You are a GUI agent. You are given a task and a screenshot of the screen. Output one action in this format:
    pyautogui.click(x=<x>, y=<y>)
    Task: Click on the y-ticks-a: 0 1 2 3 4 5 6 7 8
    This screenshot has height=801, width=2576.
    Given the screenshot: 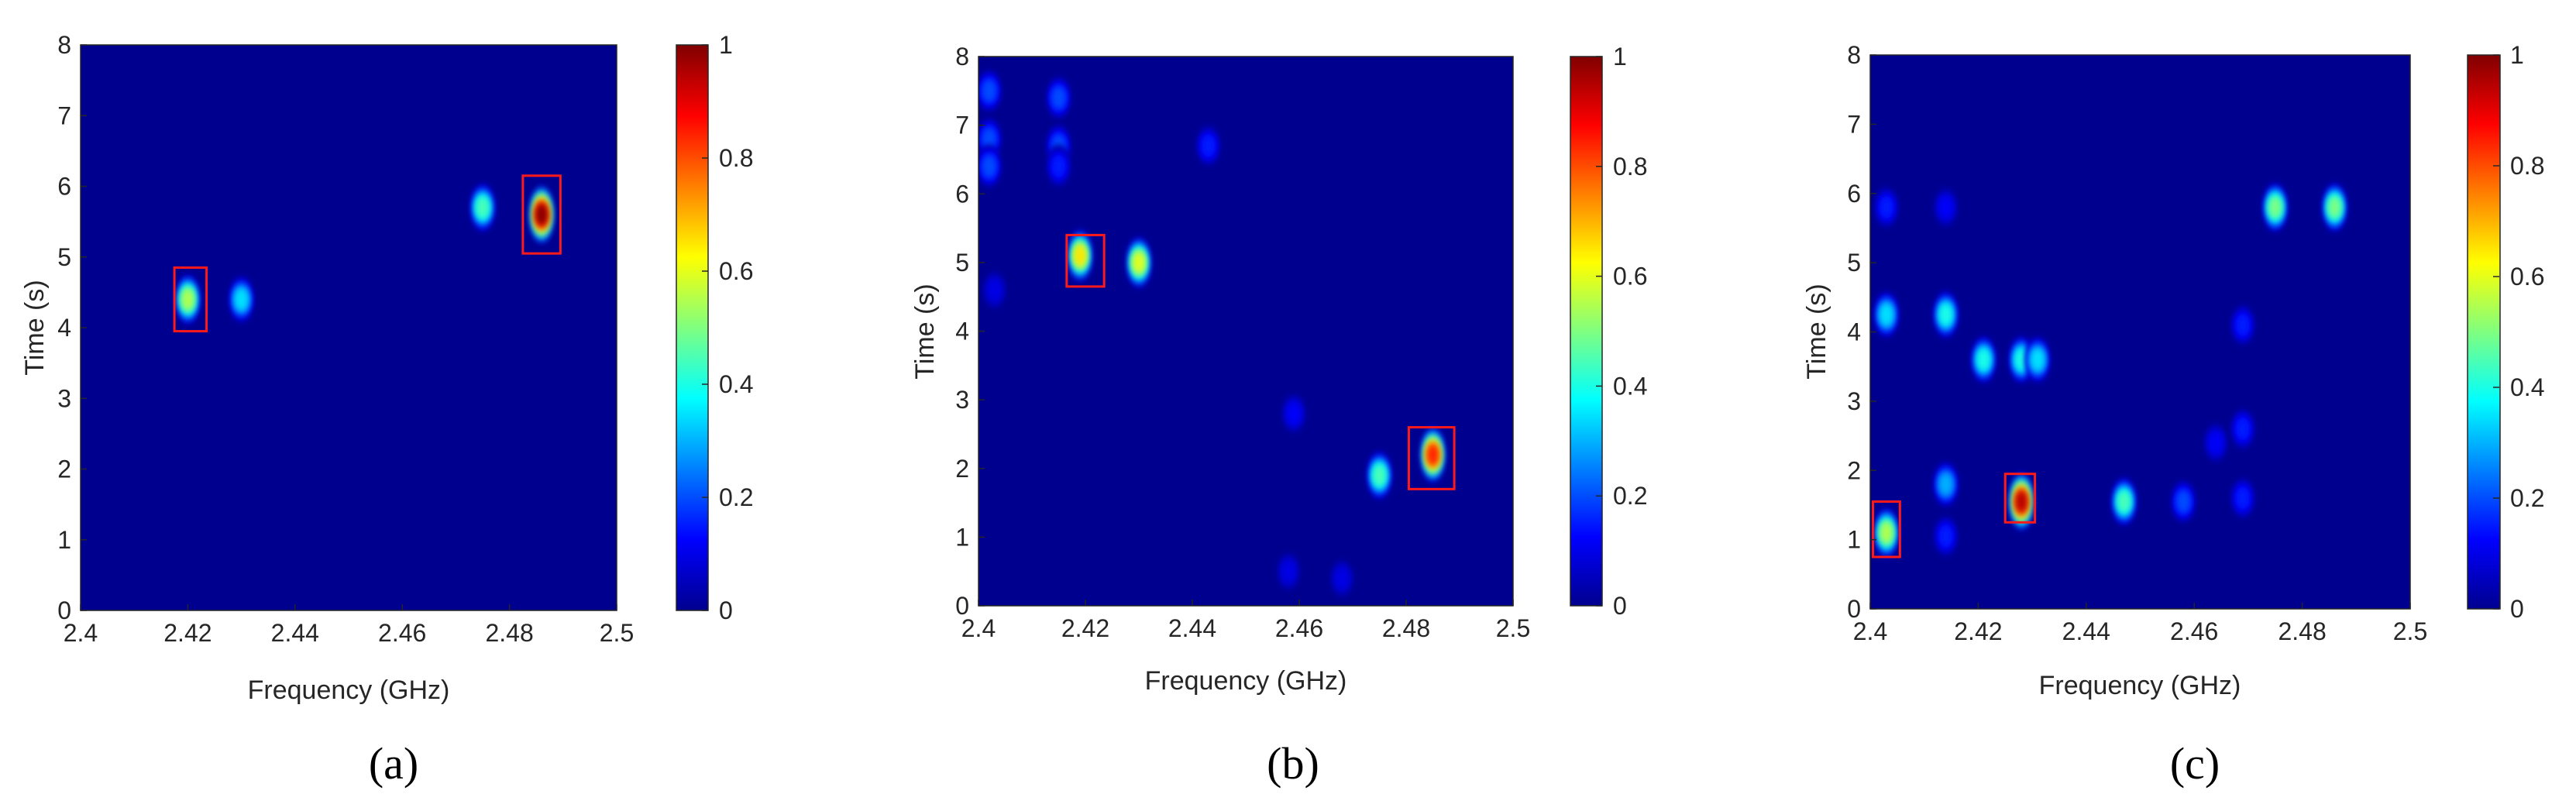 What is the action you would take?
    pyautogui.click(x=72, y=328)
    